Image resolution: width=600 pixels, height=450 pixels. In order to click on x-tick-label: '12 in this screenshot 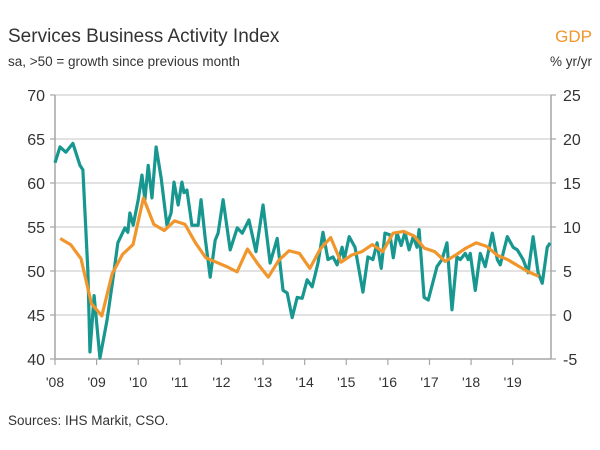, I will do `click(221, 382)`.